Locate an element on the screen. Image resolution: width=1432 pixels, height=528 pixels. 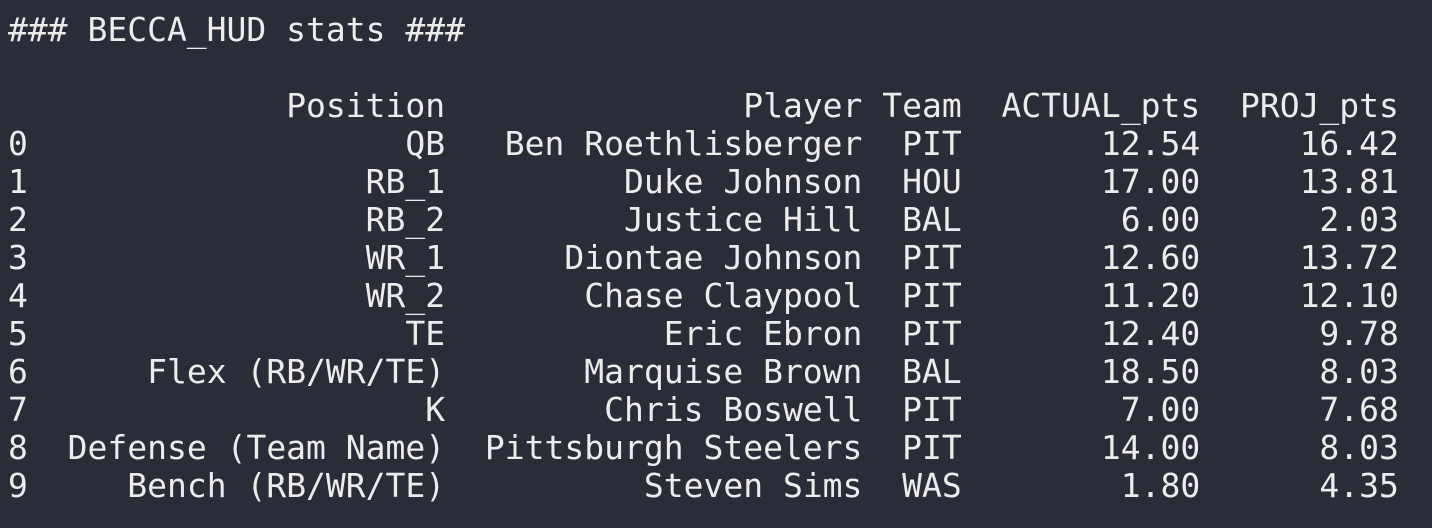
cell: Justice Hill is located at coordinates (743, 219).